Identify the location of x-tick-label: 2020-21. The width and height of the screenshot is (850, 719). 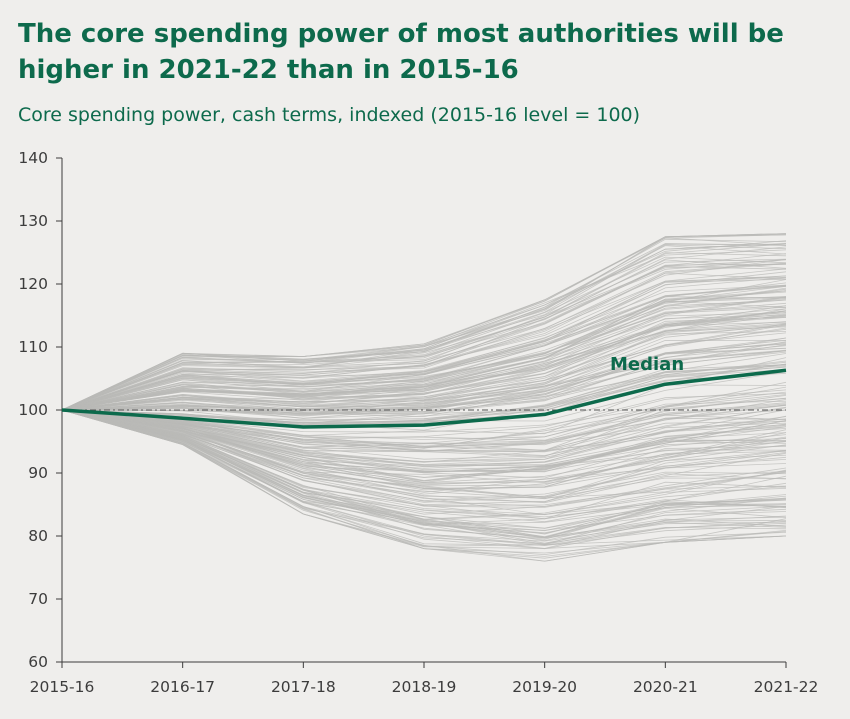
(665, 687).